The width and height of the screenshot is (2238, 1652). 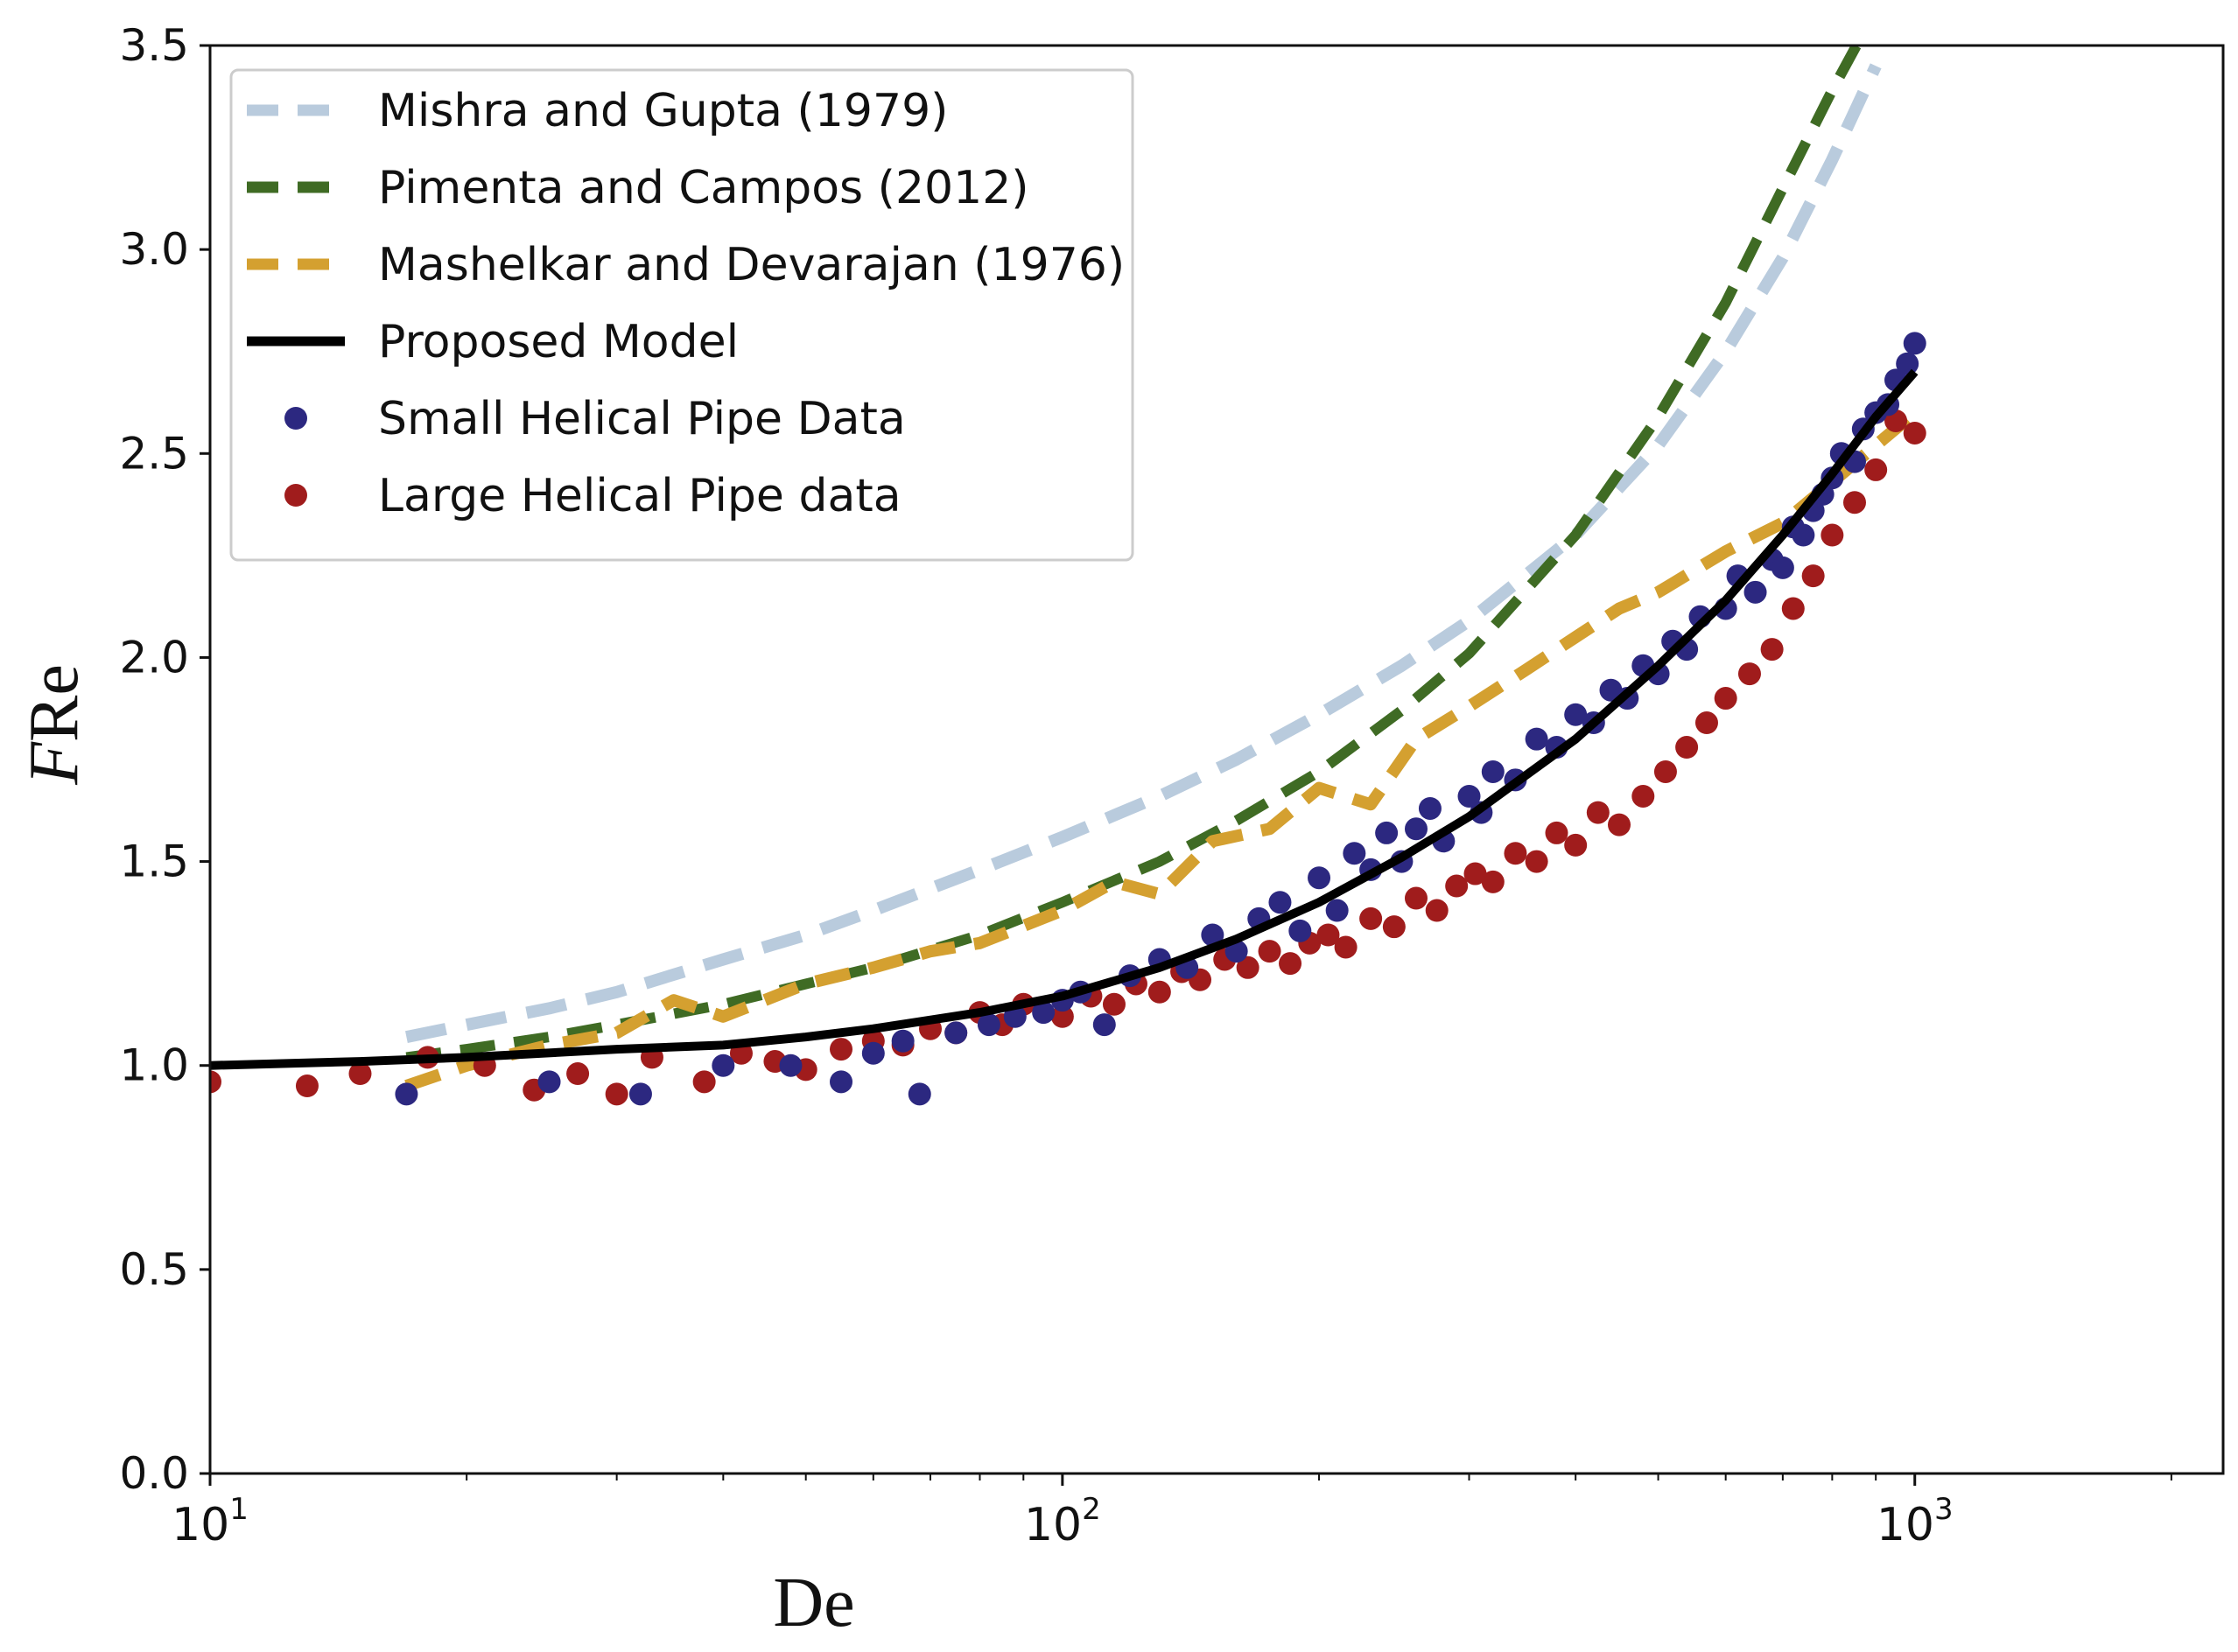 What do you see at coordinates (752, 265) in the screenshot?
I see `legend-label: Mashelkar and Devarajan (1976)` at bounding box center [752, 265].